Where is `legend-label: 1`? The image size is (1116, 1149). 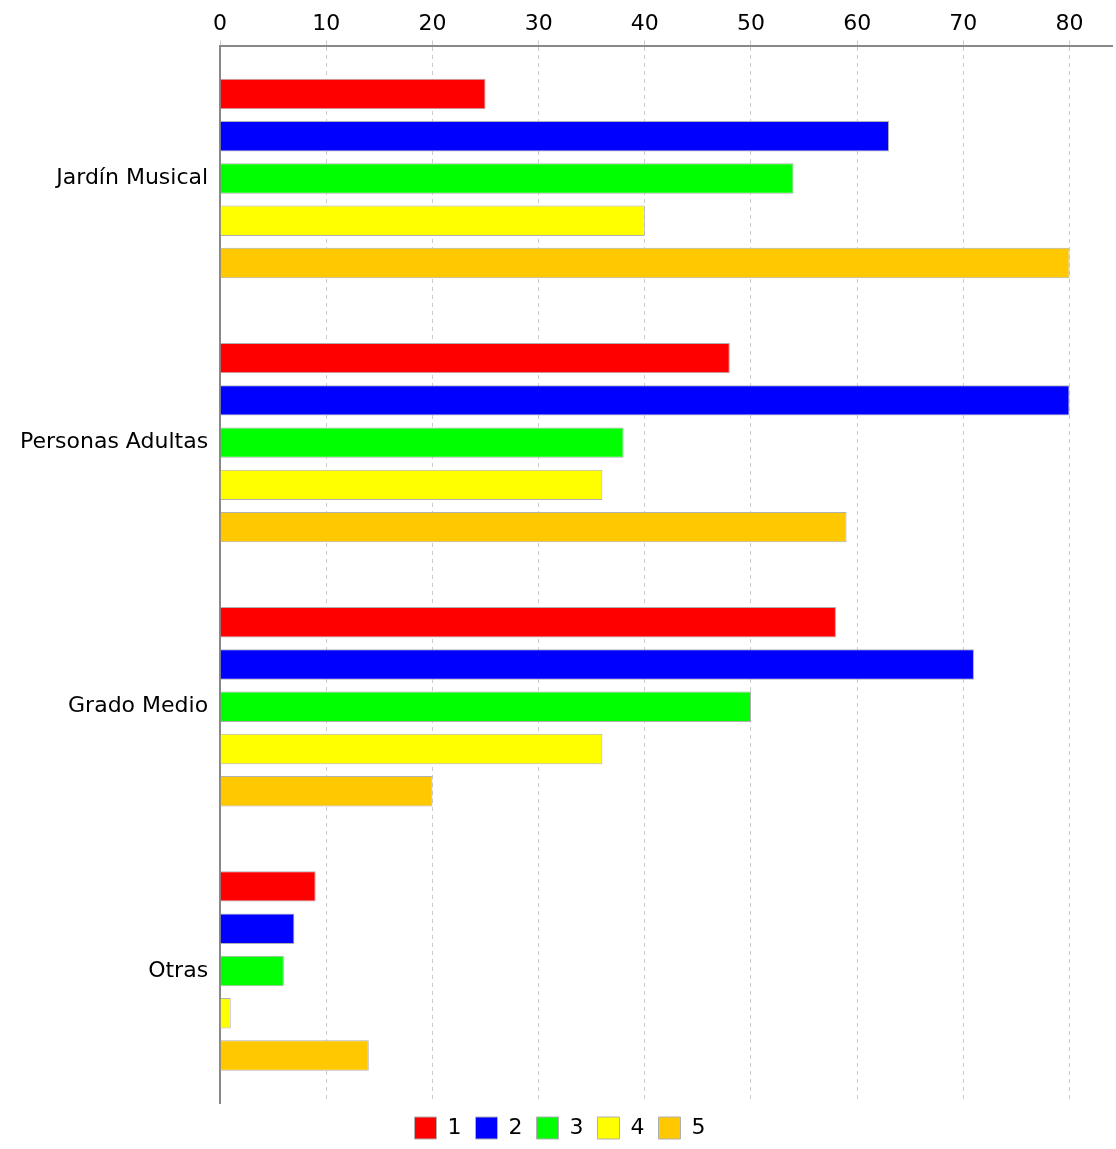
legend-label: 1 is located at coordinates (454, 1126).